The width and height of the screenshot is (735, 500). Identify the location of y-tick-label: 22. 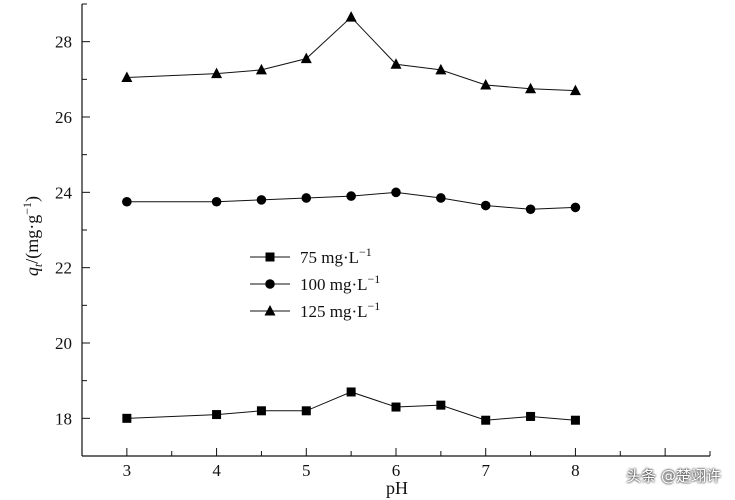
(63, 268).